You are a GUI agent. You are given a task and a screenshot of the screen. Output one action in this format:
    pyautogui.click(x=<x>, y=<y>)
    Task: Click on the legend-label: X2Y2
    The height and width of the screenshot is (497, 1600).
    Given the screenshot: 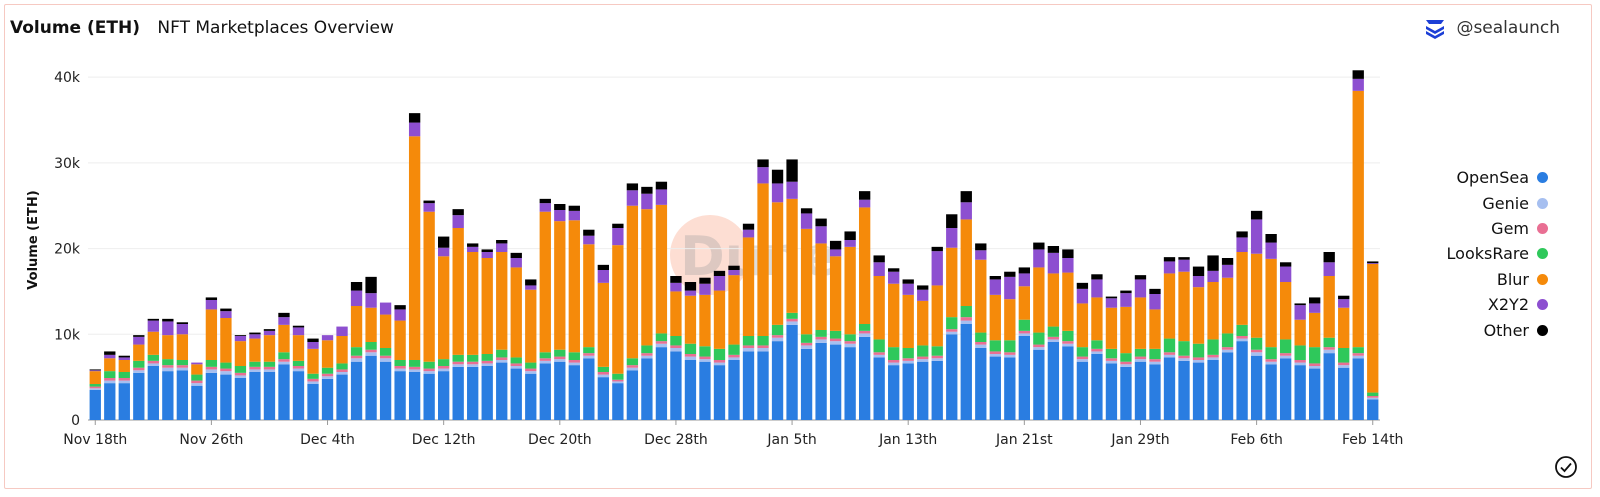 What is the action you would take?
    pyautogui.click(x=1508, y=305)
    